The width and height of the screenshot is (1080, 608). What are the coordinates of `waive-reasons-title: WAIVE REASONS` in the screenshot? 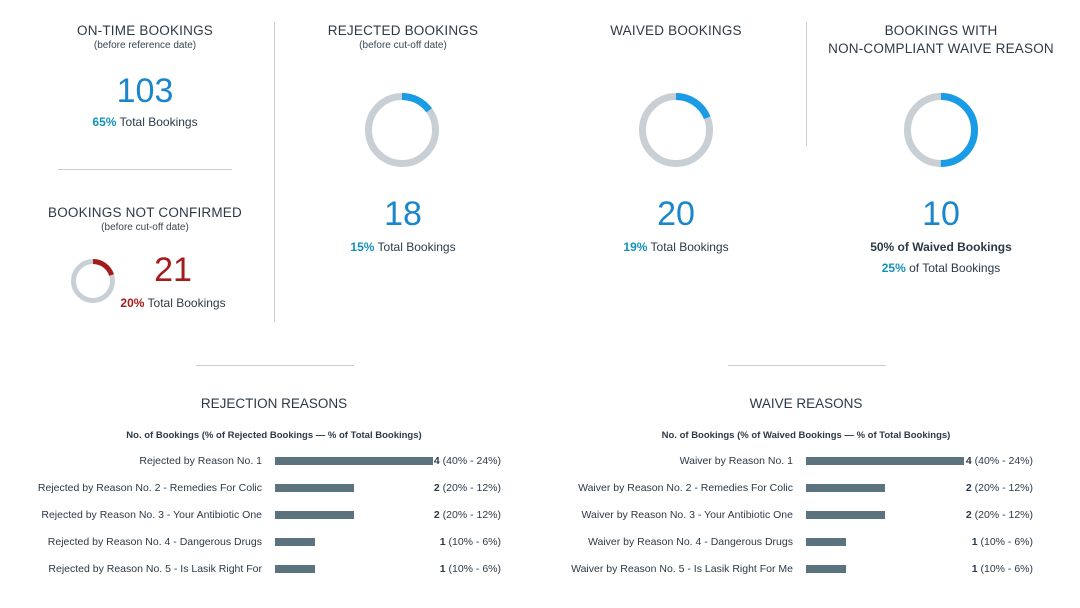 It's located at (806, 403).